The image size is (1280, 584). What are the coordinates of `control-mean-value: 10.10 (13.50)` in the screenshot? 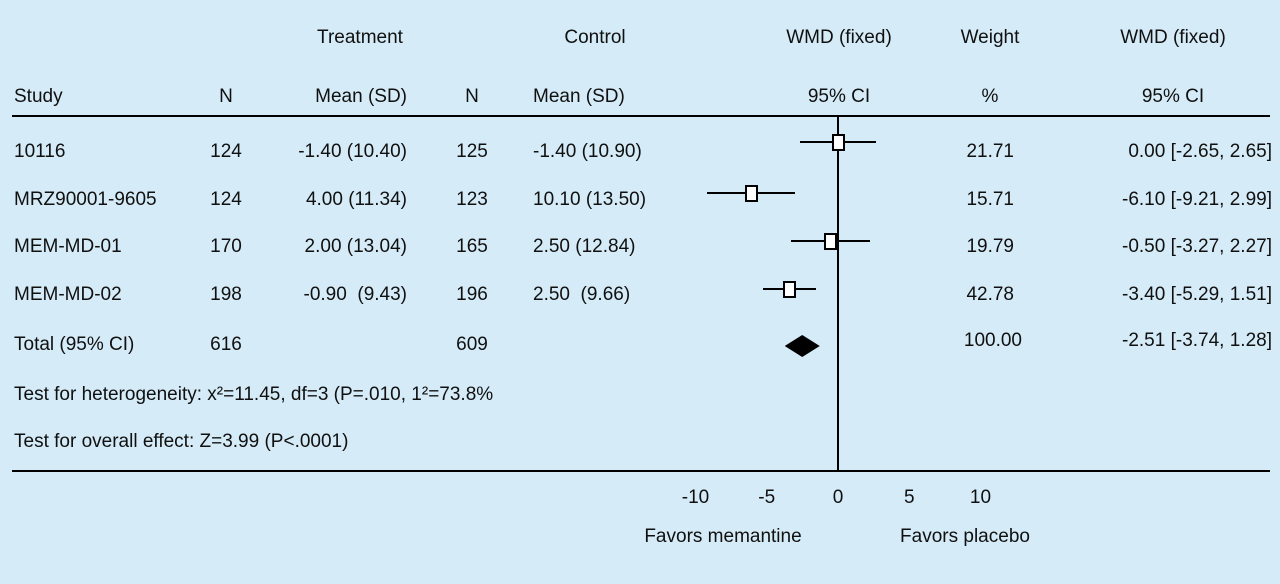 It's located at (590, 199).